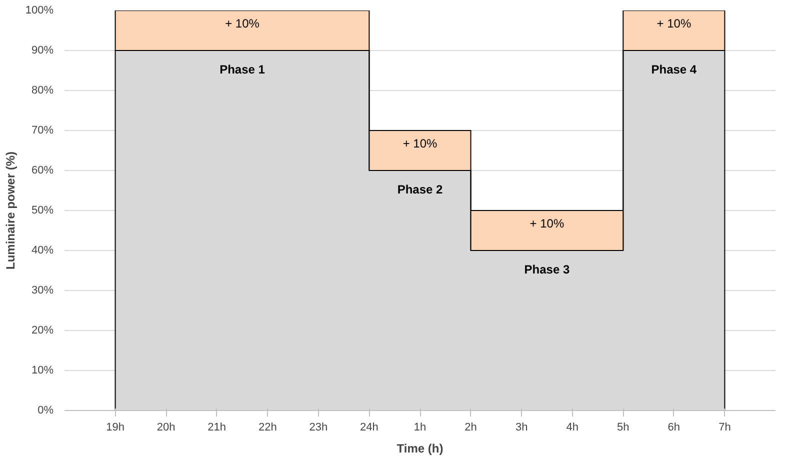  Describe the element at coordinates (674, 428) in the screenshot. I see `x-tick-label: 6h` at that location.